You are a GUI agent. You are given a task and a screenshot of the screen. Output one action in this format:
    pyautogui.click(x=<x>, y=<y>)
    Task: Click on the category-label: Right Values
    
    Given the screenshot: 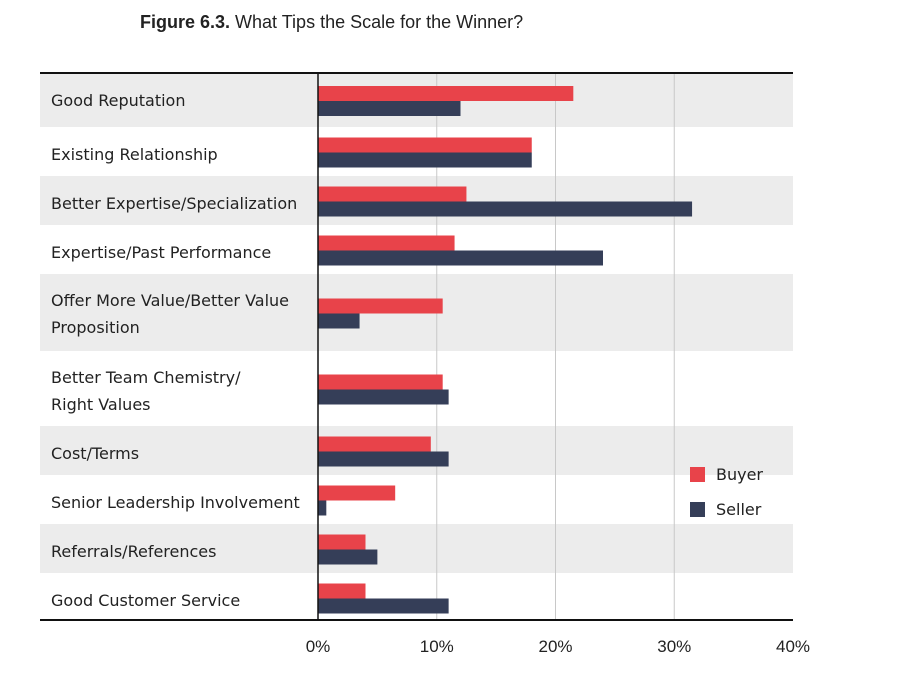 What is the action you would take?
    pyautogui.click(x=101, y=404)
    